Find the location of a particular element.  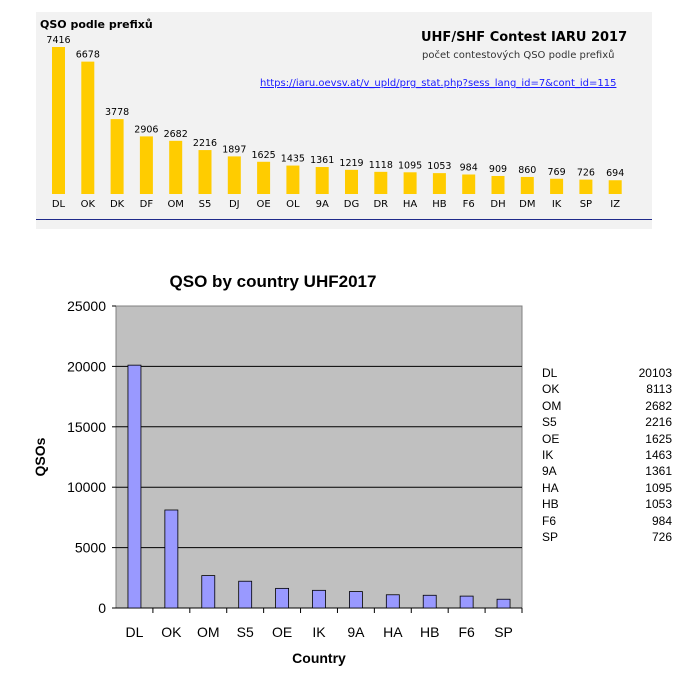

table-value: 2682 is located at coordinates (658, 405).